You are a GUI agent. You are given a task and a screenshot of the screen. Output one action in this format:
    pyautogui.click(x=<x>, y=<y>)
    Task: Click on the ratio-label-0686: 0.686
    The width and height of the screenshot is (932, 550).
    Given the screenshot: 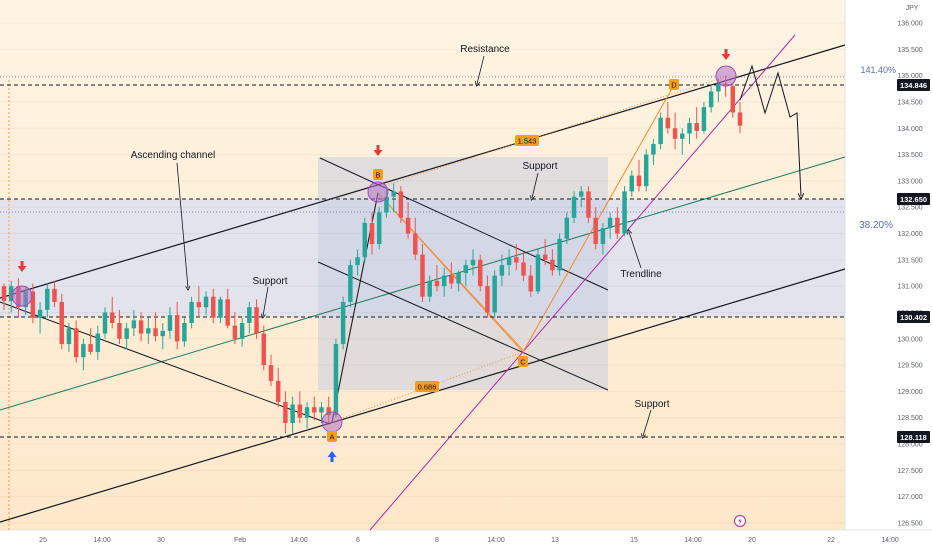 What is the action you would take?
    pyautogui.click(x=427, y=386)
    